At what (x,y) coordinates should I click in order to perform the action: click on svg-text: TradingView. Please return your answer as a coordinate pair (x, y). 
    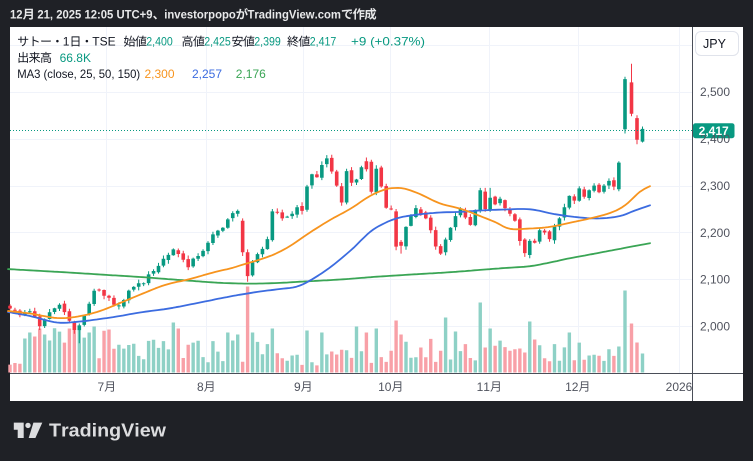
    Looking at the image, I should click on (107, 430).